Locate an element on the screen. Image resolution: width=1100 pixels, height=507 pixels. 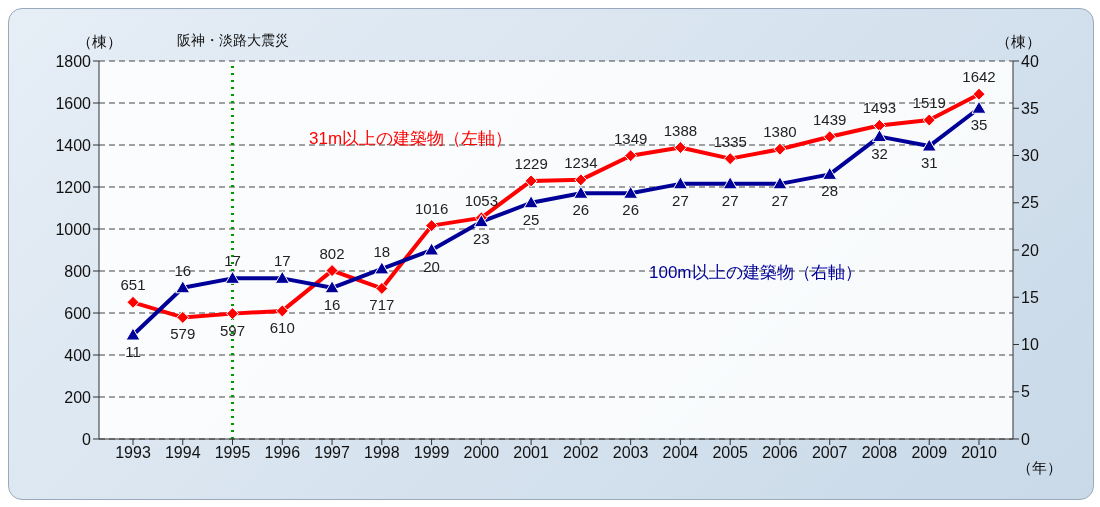
x-axis-title: （年） is located at coordinates (1039, 468).